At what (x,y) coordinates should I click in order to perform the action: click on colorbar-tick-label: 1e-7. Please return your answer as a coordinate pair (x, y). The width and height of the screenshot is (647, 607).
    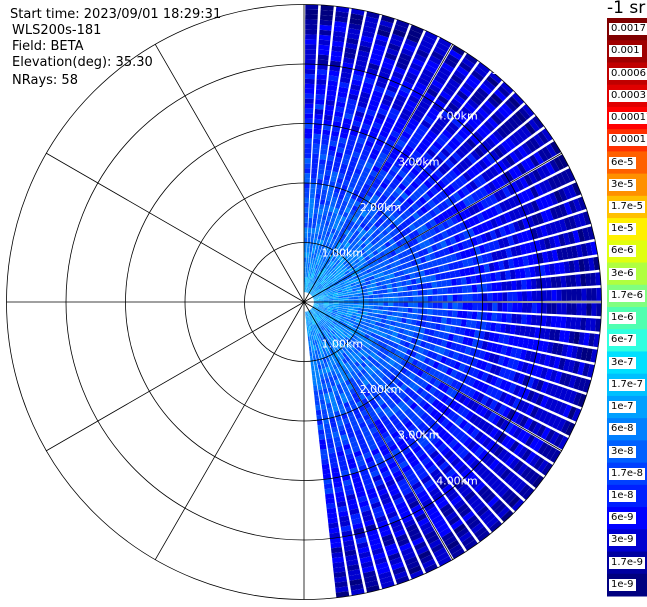
    Looking at the image, I should click on (622, 407).